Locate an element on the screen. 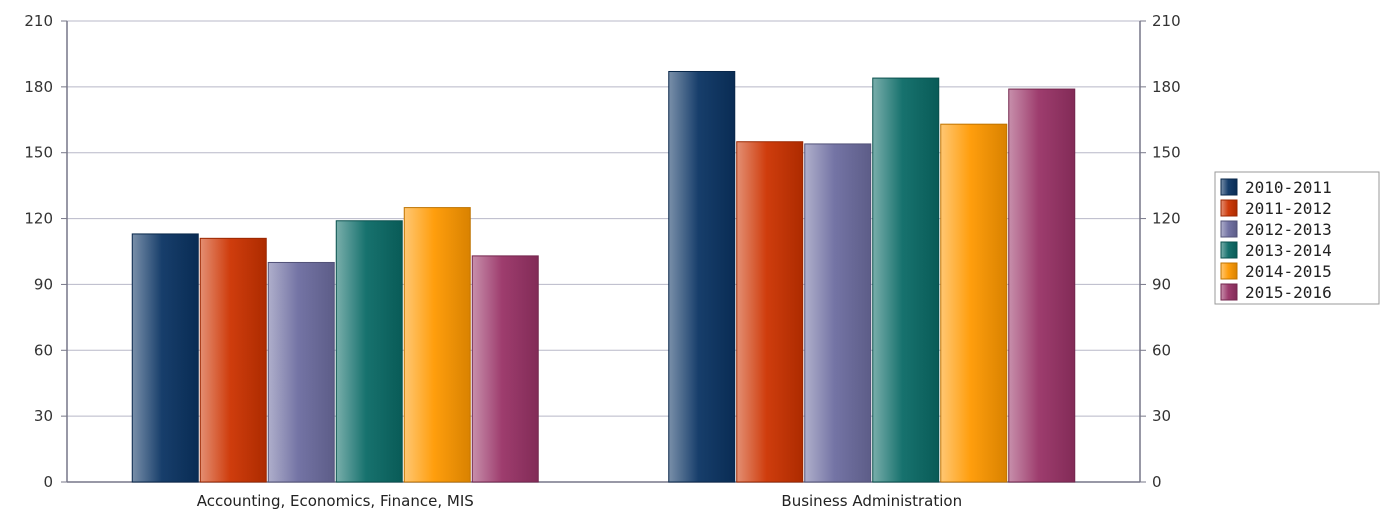  y-tick-label-right: 0 is located at coordinates (1157, 482).